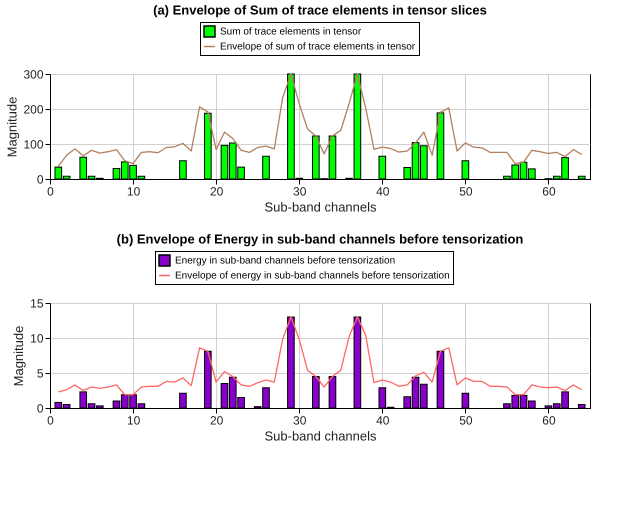 This screenshot has height=525, width=618. What do you see at coordinates (320, 239) in the screenshot?
I see `chart-title: (b) Envelope of Energy in sub-band channels before tensorization` at bounding box center [320, 239].